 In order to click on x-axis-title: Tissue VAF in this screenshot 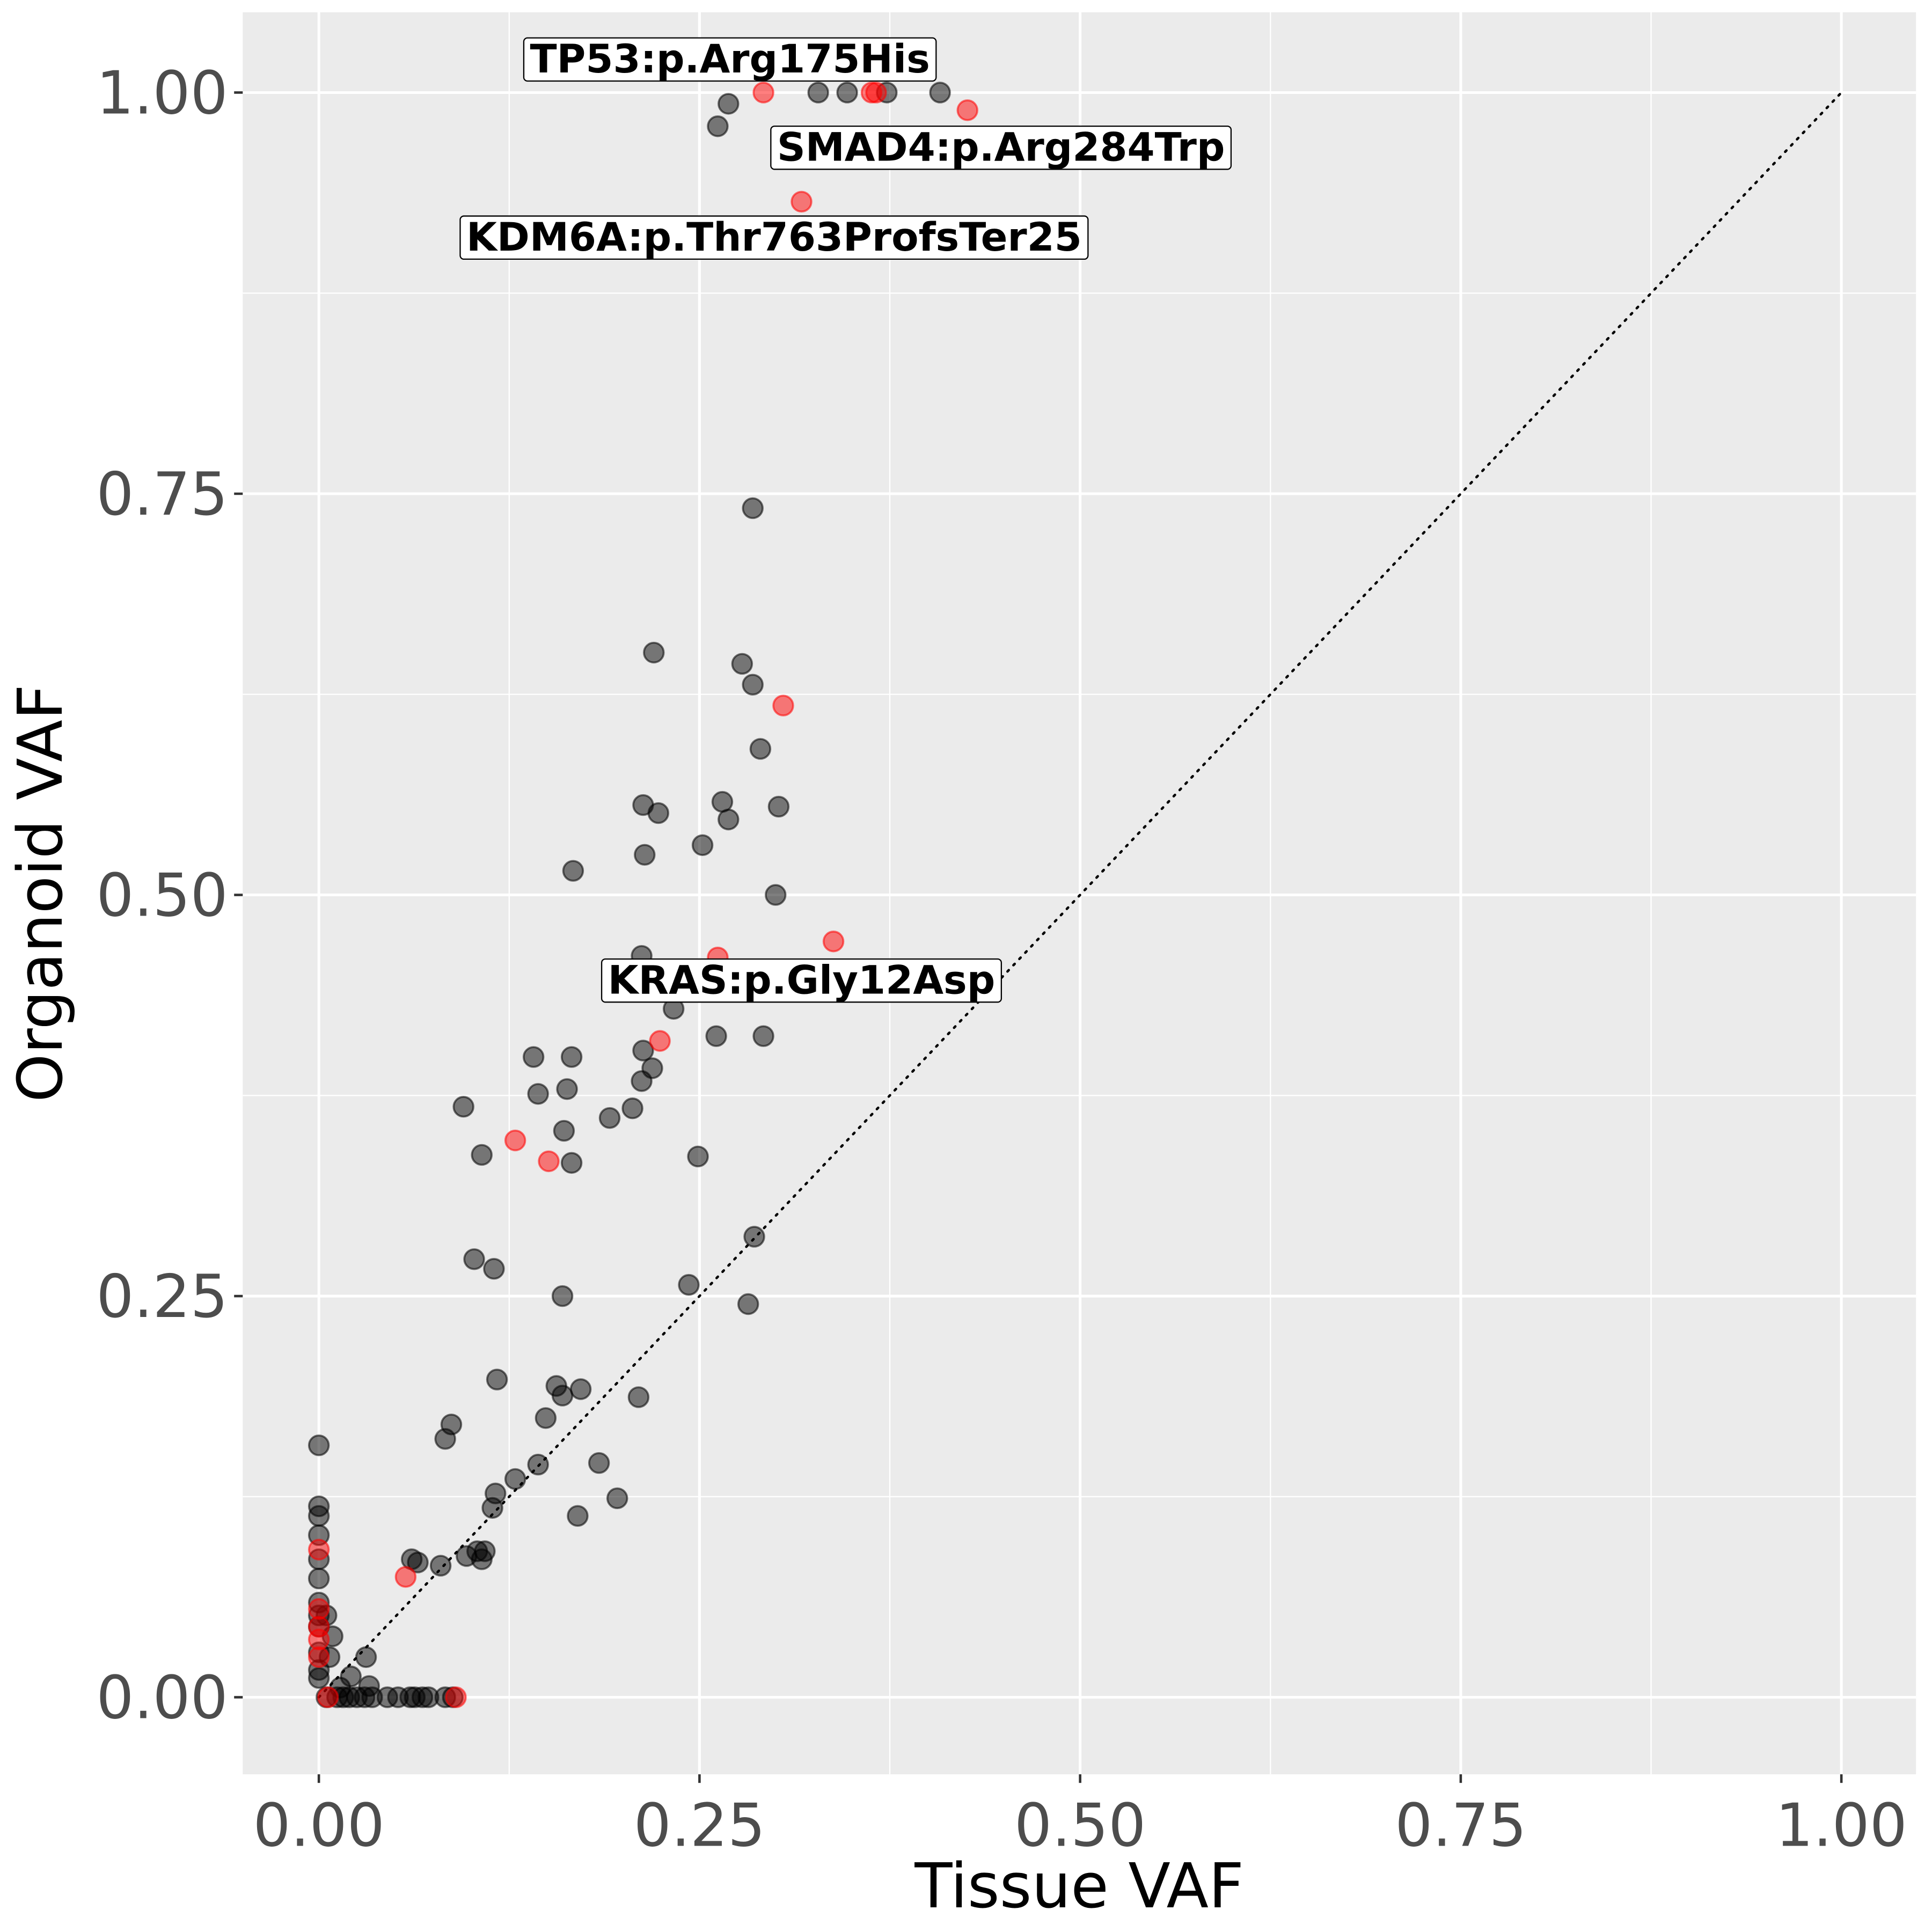, I will do `click(1079, 1886)`.